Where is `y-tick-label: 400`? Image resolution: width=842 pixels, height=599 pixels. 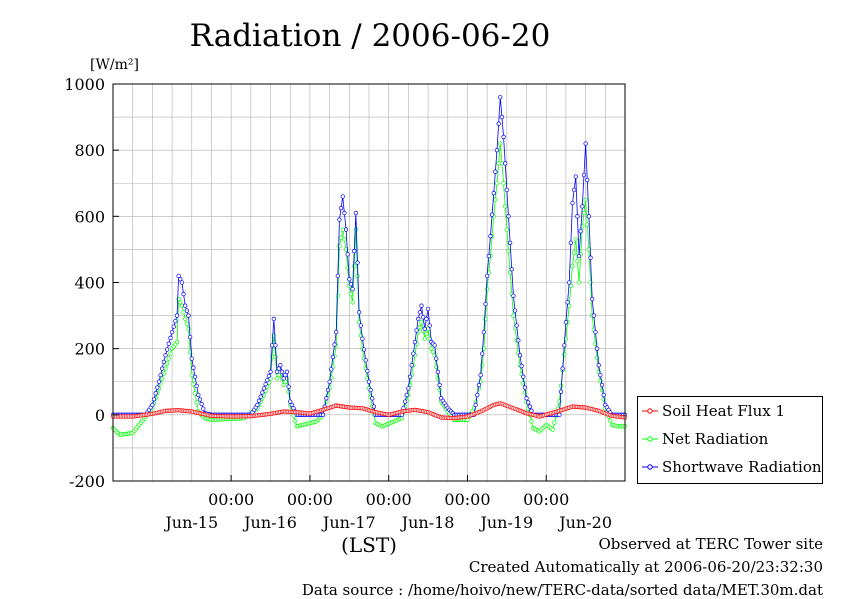 y-tick-label: 400 is located at coordinates (89, 283).